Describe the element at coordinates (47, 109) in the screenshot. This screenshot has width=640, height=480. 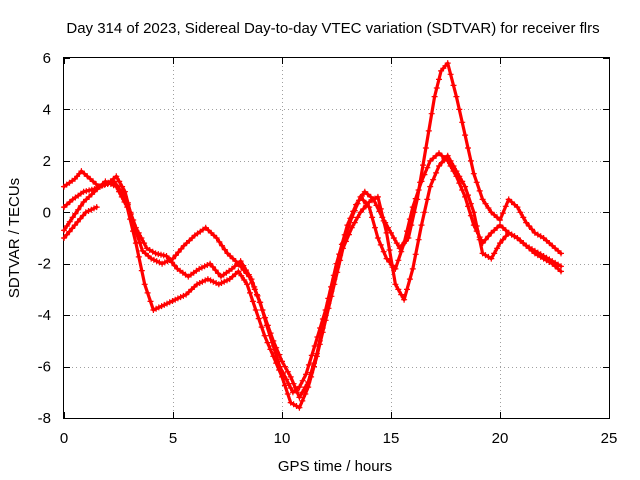
I see `y-tick-label: 4` at that location.